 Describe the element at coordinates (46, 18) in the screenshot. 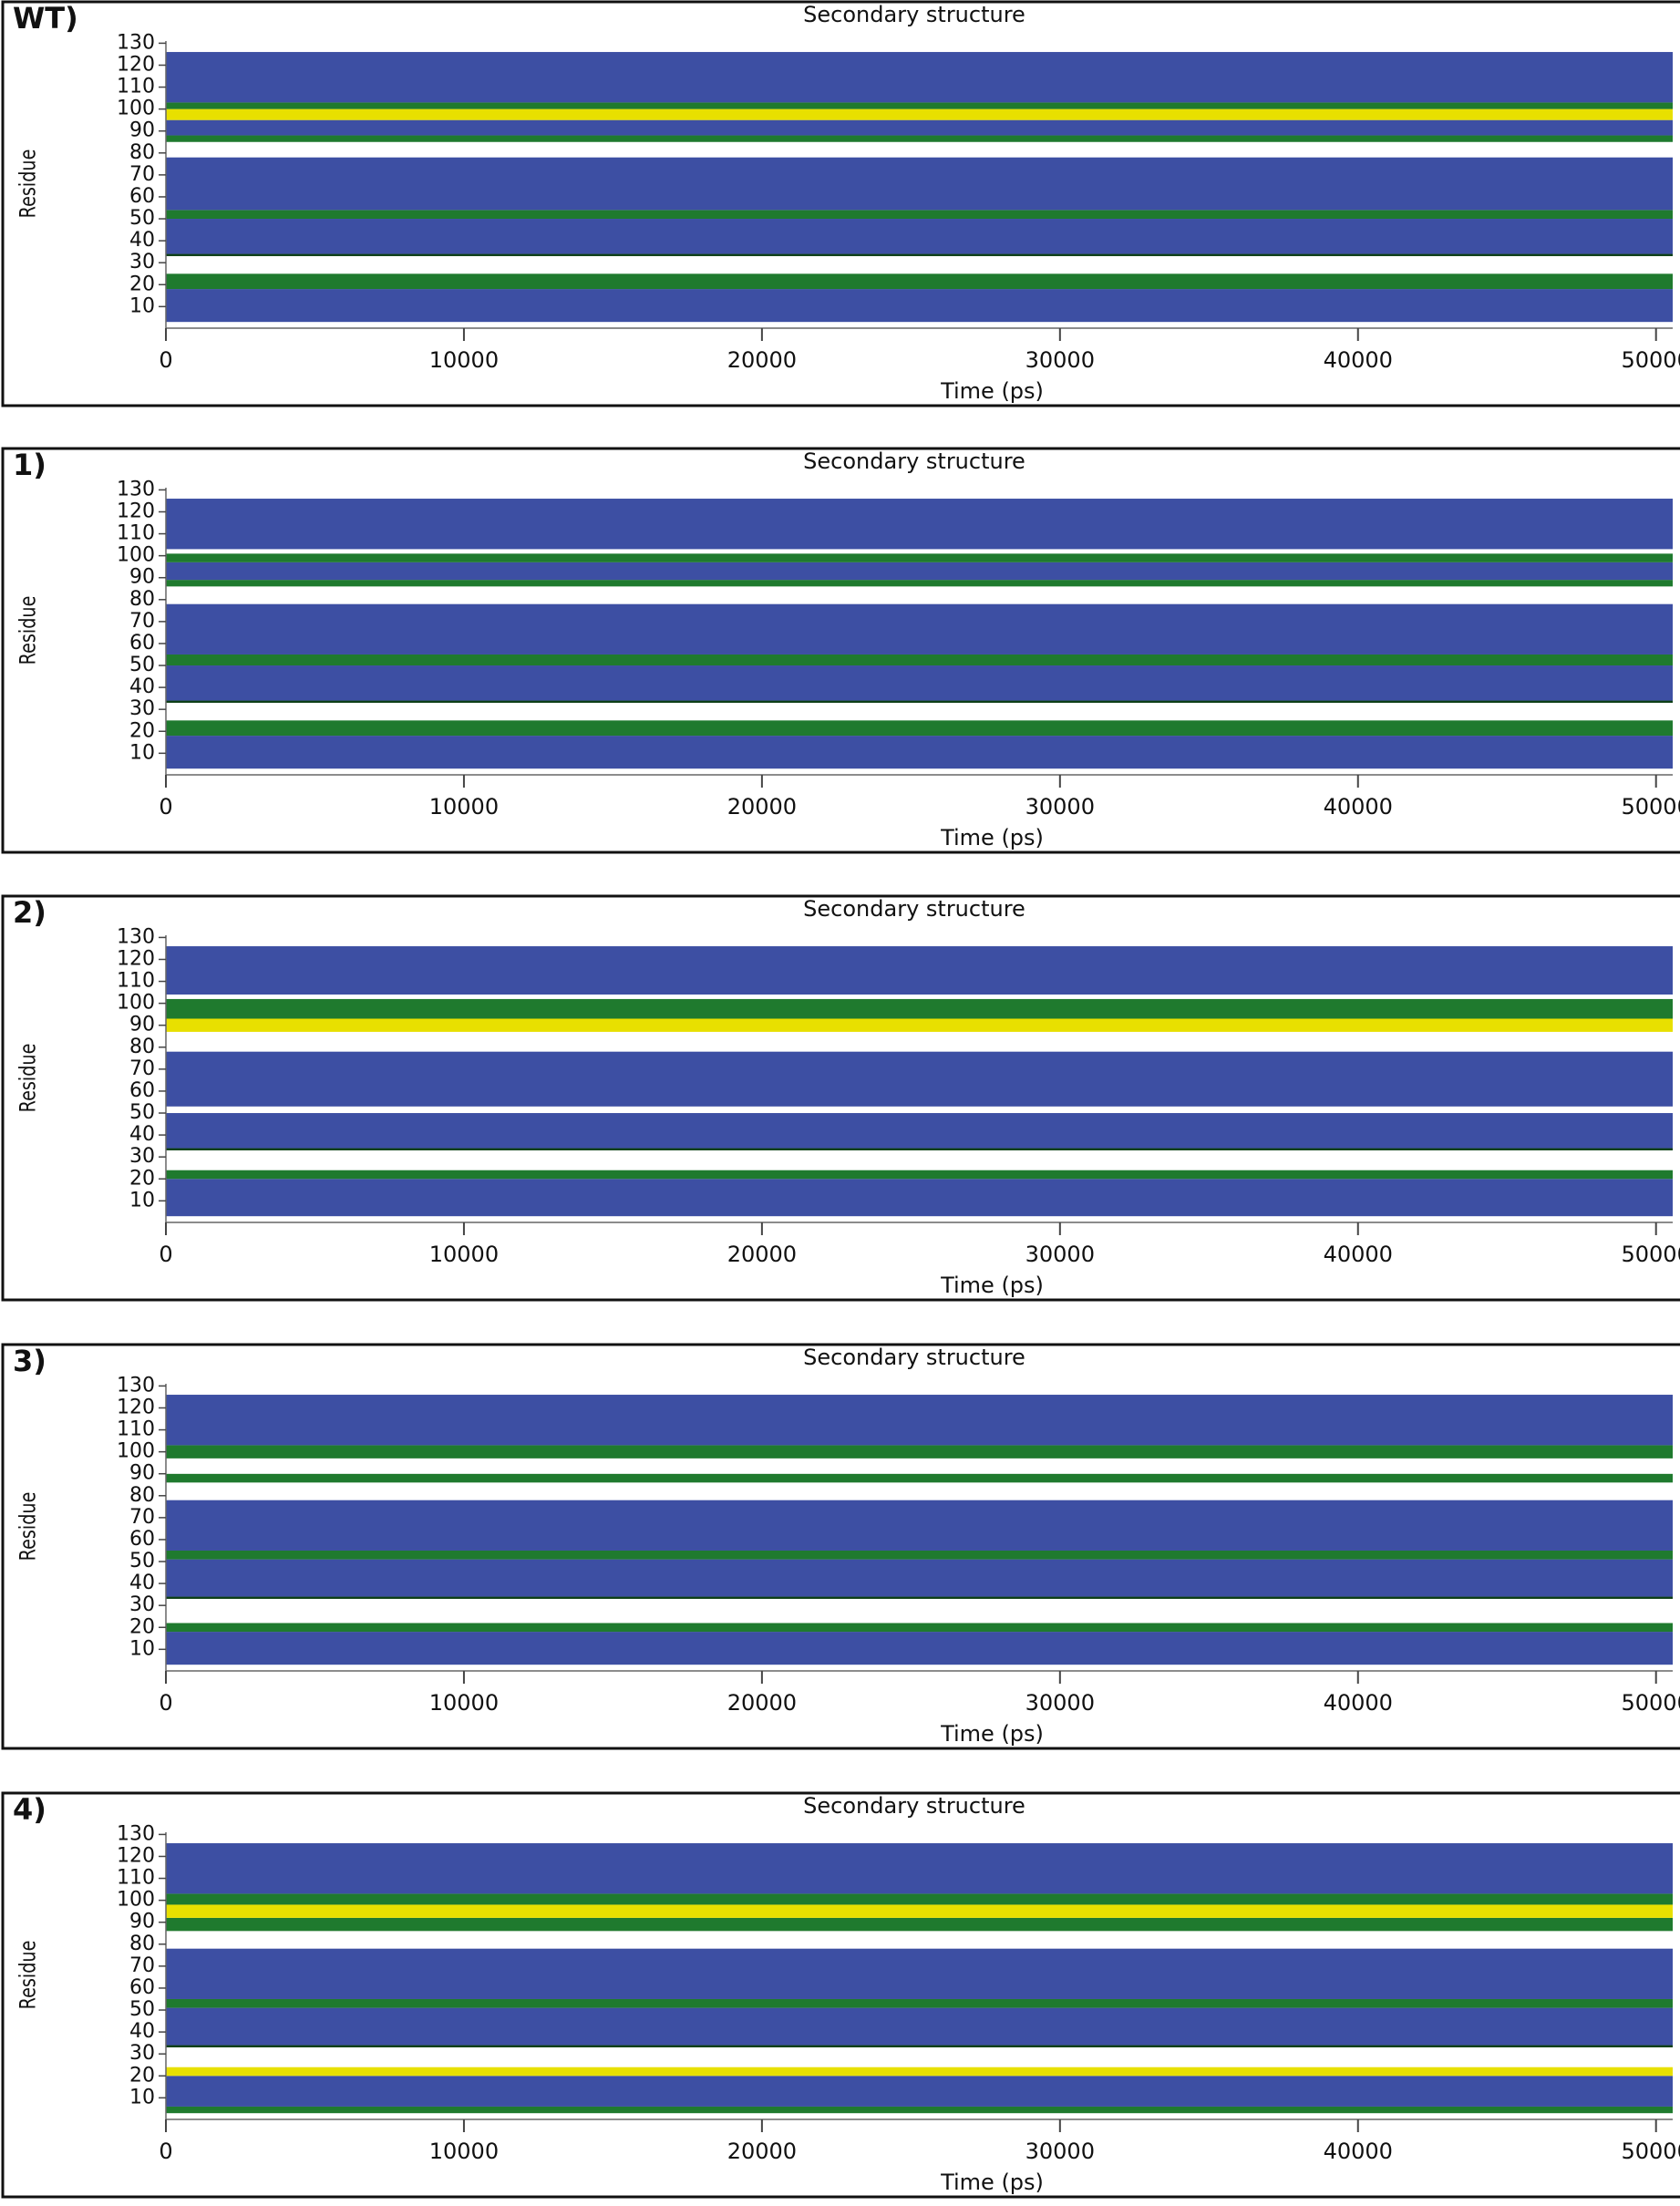

I see `panel-label: WT)` at that location.